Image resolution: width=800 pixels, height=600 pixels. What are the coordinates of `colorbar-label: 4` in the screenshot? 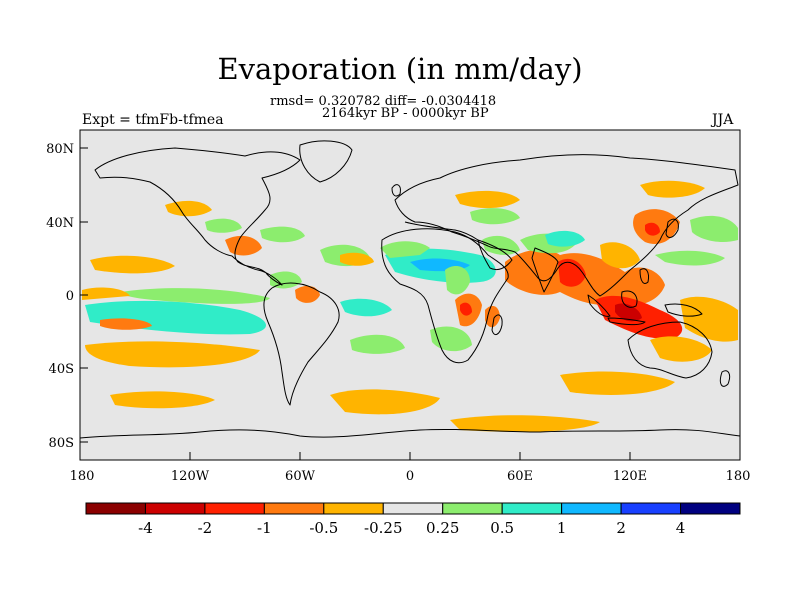 It's located at (681, 528).